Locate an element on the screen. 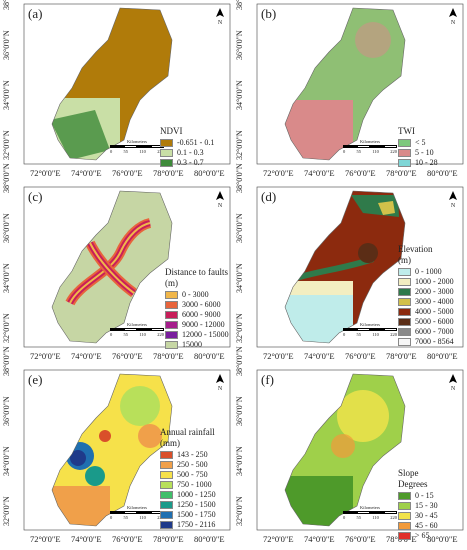 The image size is (467, 550). panel-label-e: (e) is located at coordinates (35, 379).